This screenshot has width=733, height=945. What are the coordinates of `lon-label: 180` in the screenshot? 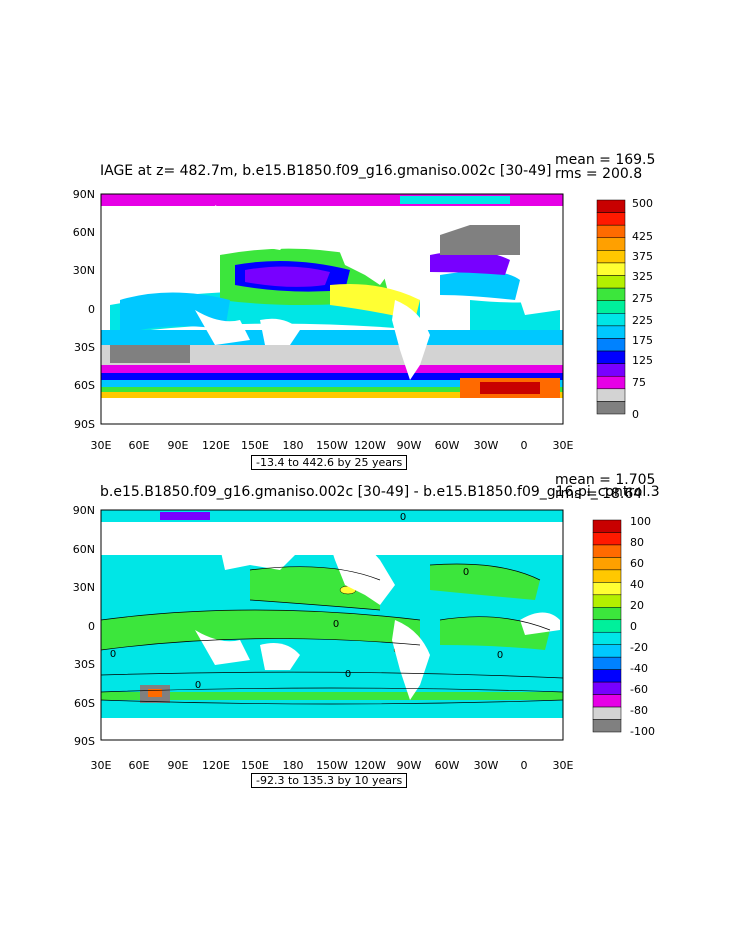 It's located at (293, 445).